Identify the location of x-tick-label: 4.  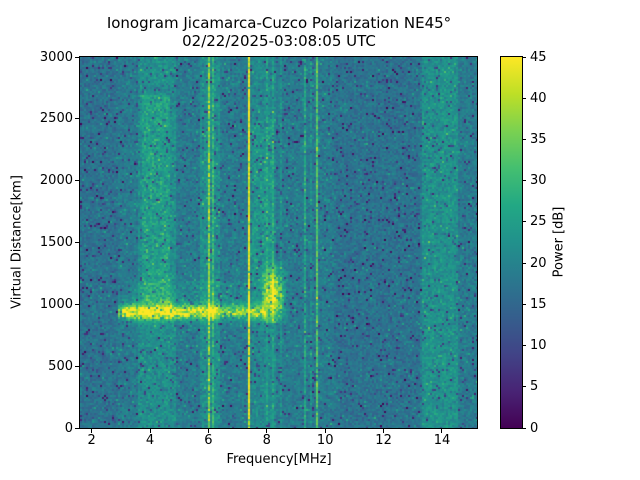
(150, 440).